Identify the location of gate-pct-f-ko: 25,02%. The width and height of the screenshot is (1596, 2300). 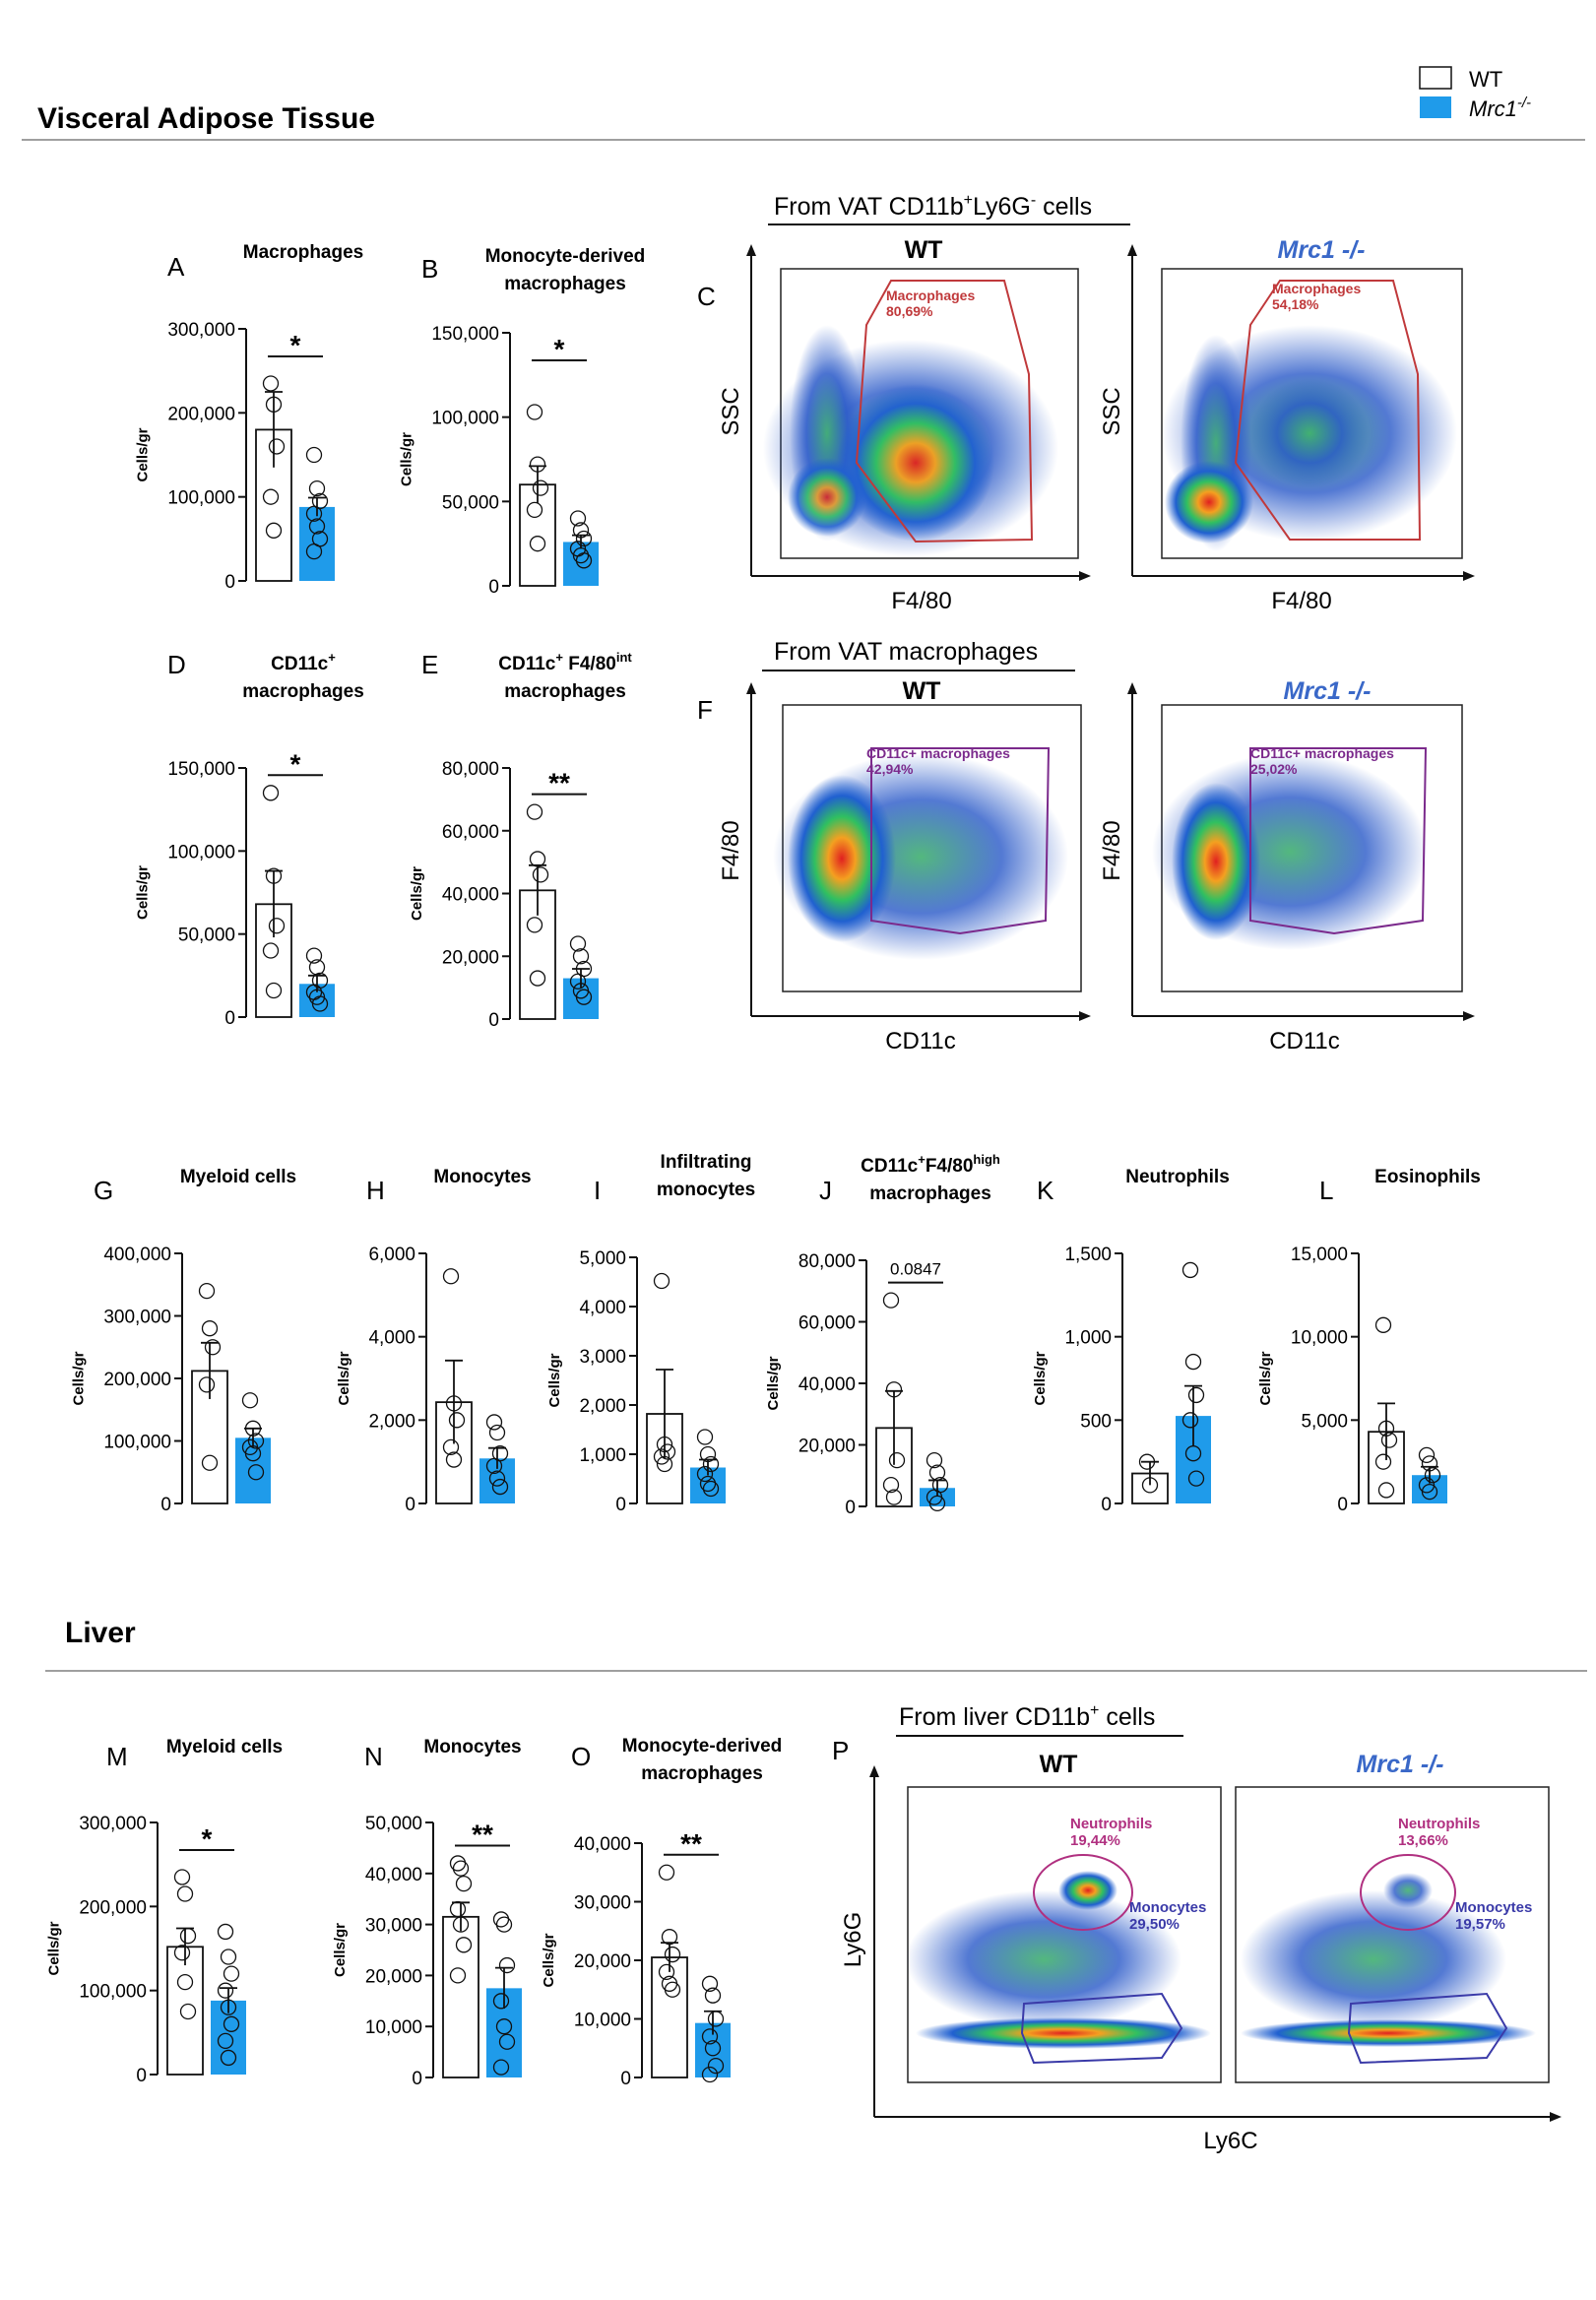
(1274, 769).